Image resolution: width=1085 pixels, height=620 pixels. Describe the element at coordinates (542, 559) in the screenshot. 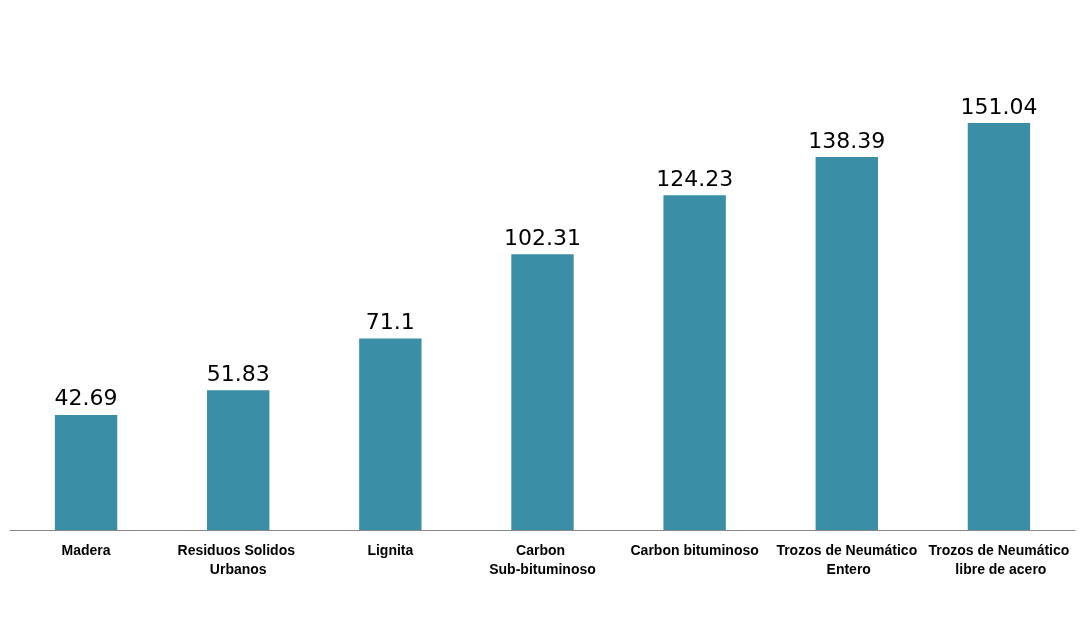

I see `x-tick-label: Carbon Sub-bituminoso` at that location.